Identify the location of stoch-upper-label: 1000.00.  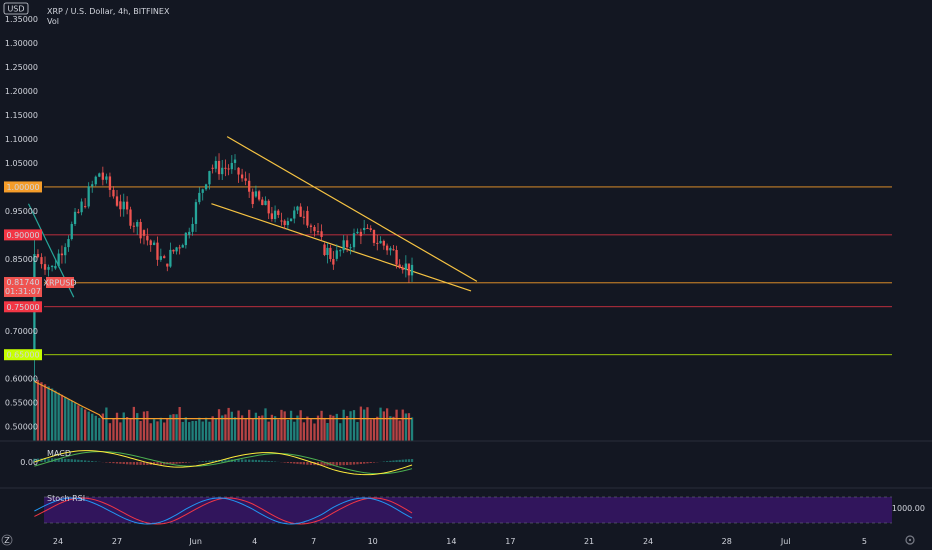
(908, 508).